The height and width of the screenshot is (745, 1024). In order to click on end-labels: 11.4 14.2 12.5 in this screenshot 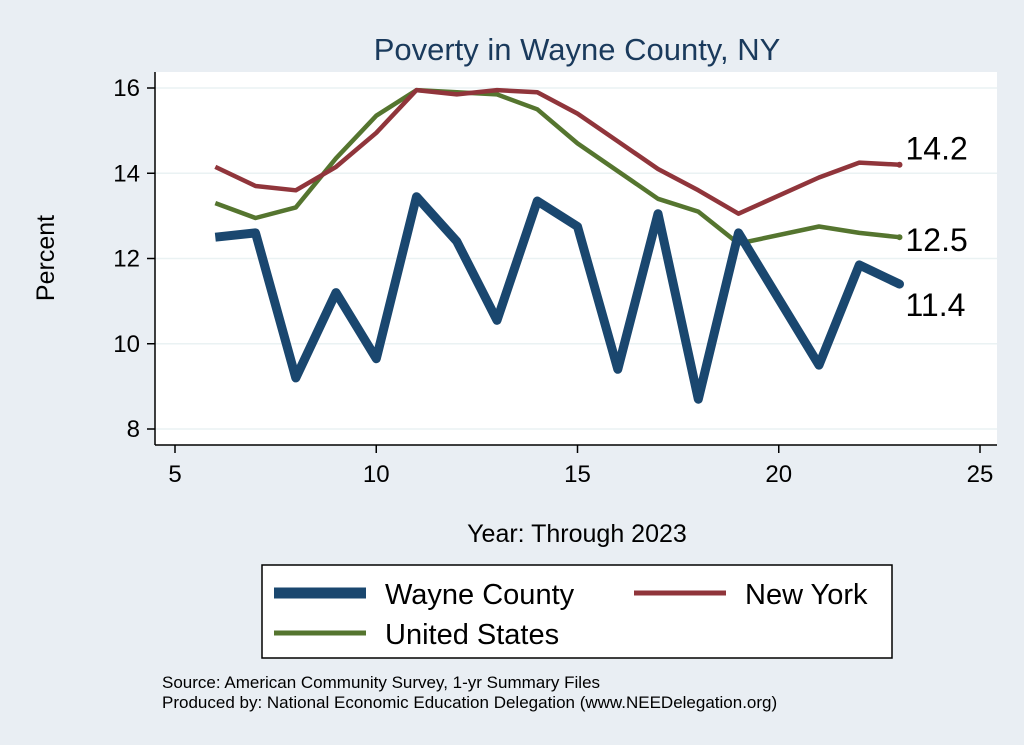, I will do `click(937, 227)`.